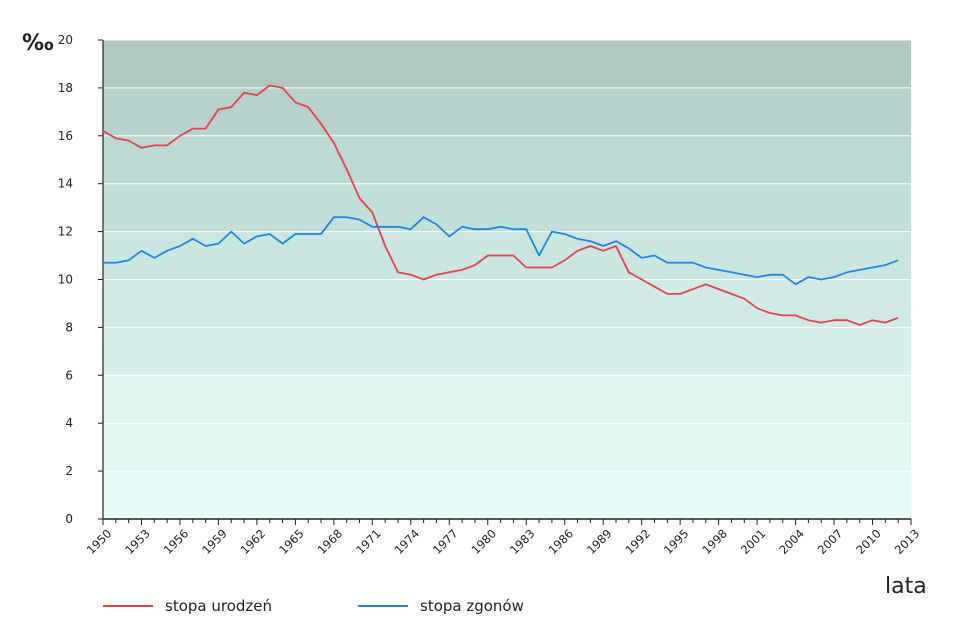 Image resolution: width=960 pixels, height=640 pixels. I want to click on y-tick-label: 6, so click(69, 375).